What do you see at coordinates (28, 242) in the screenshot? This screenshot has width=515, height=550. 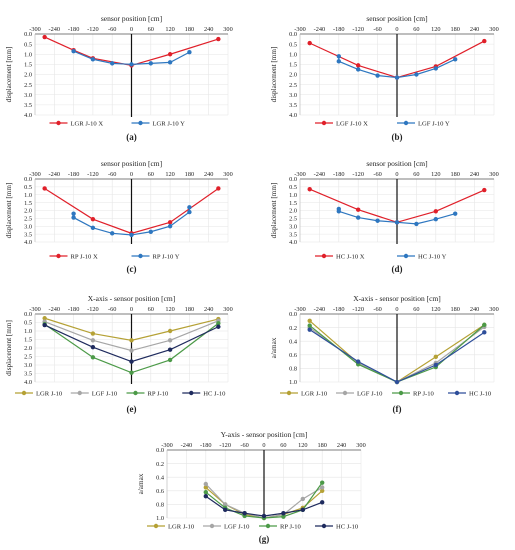 I see `y-tick-label: 4.0` at bounding box center [28, 242].